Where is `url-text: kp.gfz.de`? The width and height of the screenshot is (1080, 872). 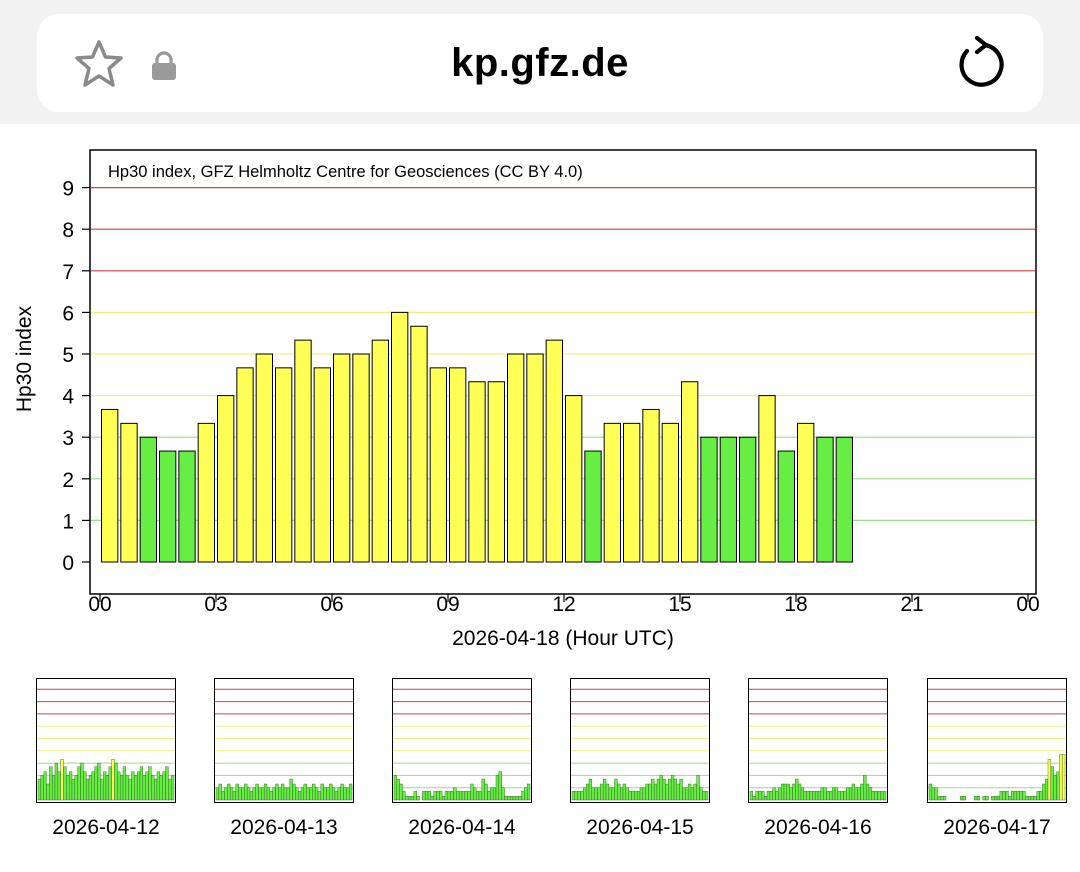 url-text: kp.gfz.de is located at coordinates (540, 63).